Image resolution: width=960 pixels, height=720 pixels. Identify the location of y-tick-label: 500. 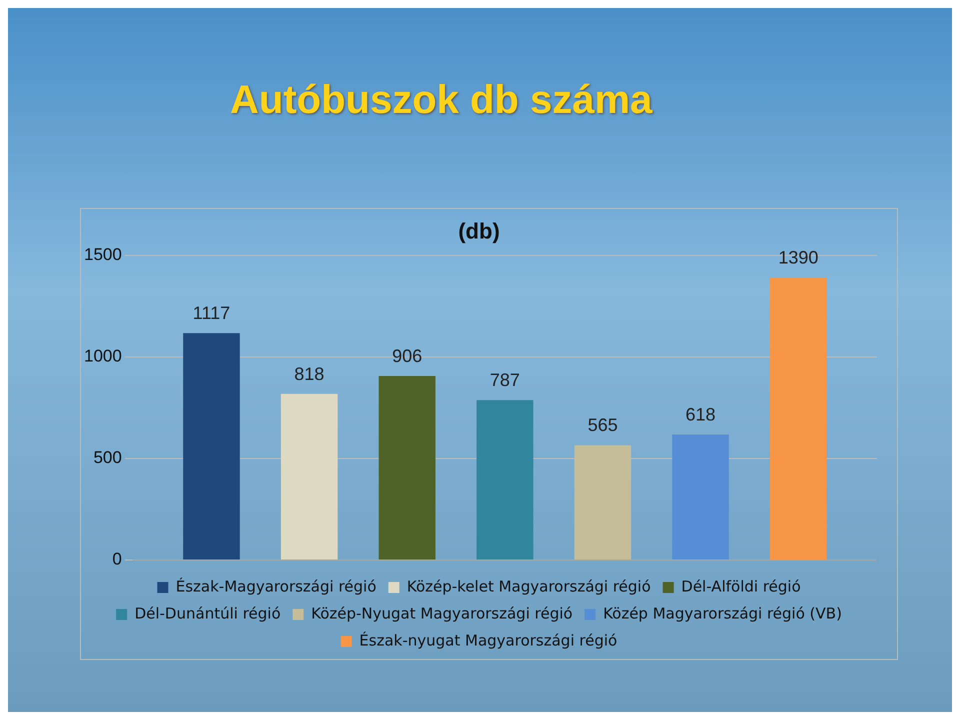
(107, 458).